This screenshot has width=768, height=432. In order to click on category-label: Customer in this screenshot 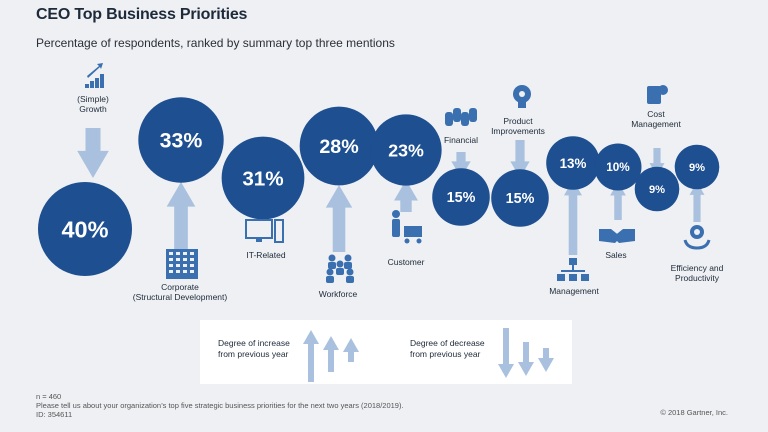, I will do `click(406, 262)`.